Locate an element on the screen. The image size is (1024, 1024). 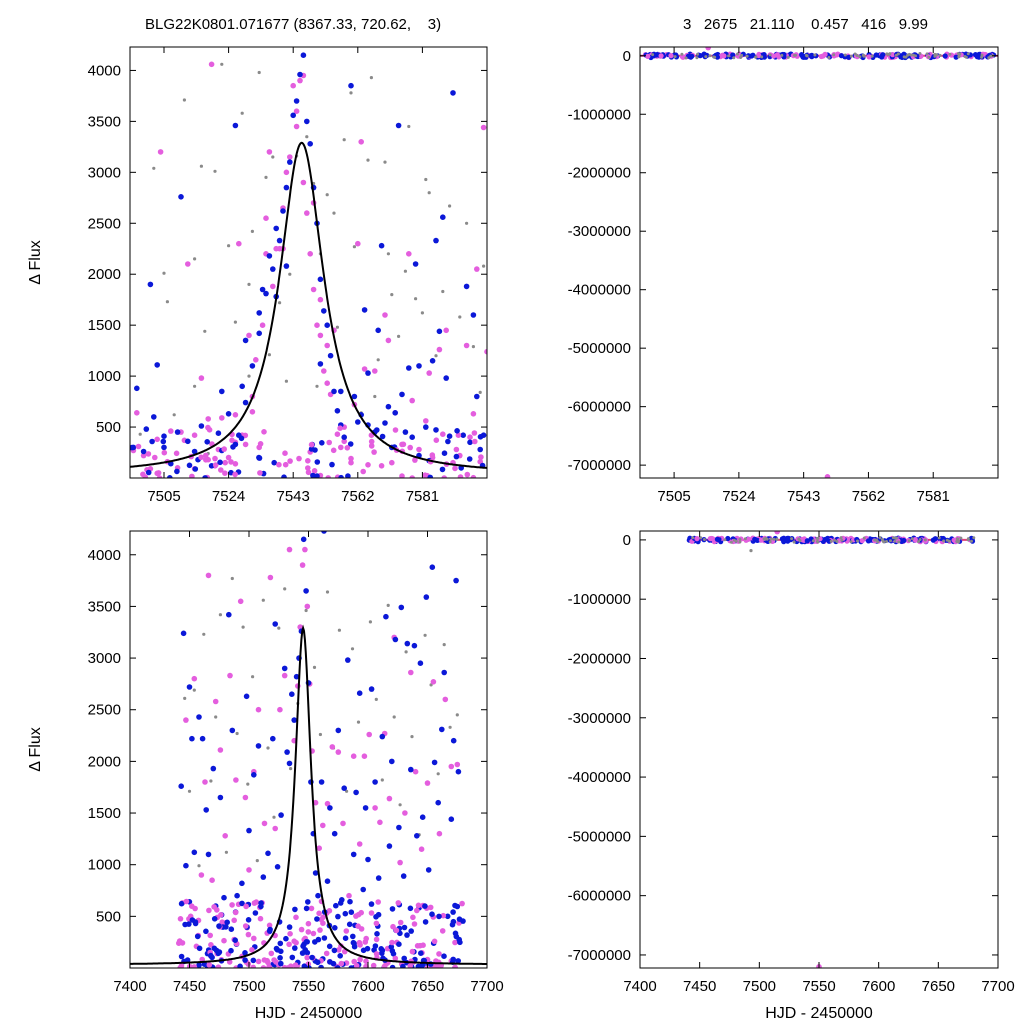
plot-area-top-right is located at coordinates (819, 262).